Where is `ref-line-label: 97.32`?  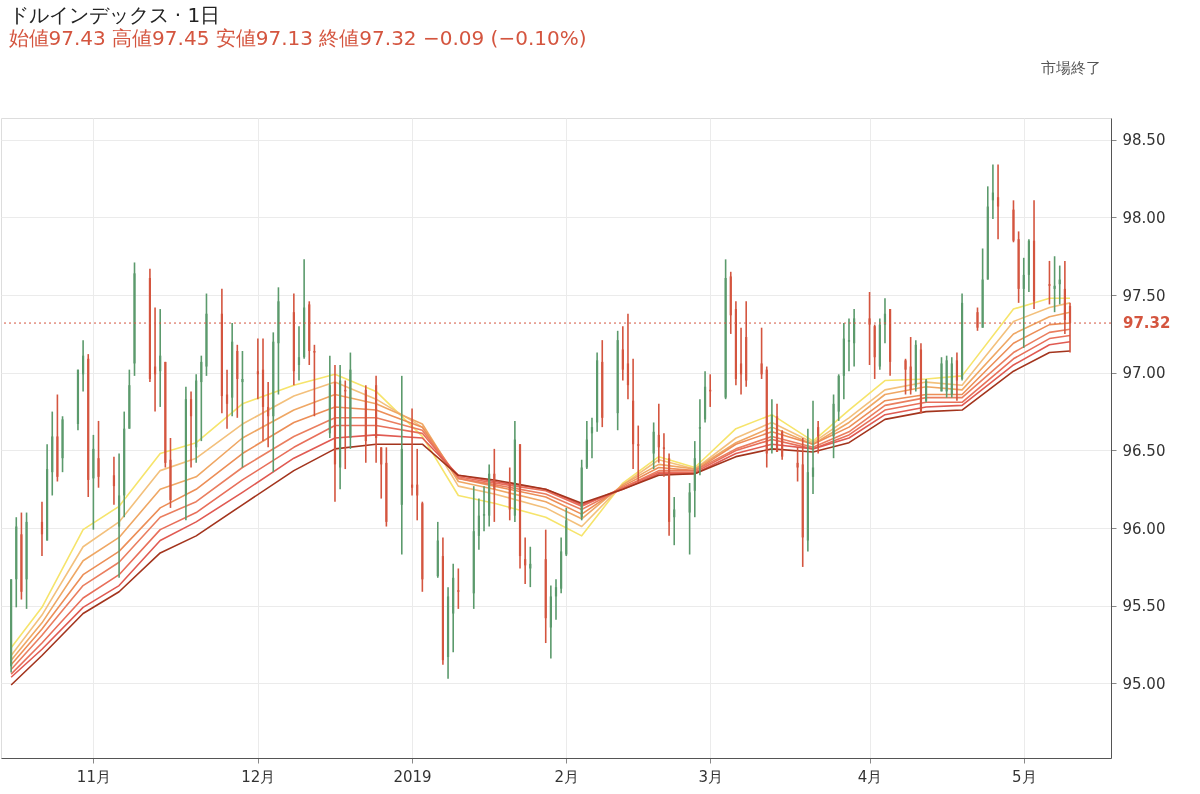
ref-line-label: 97.32 is located at coordinates (1147, 323).